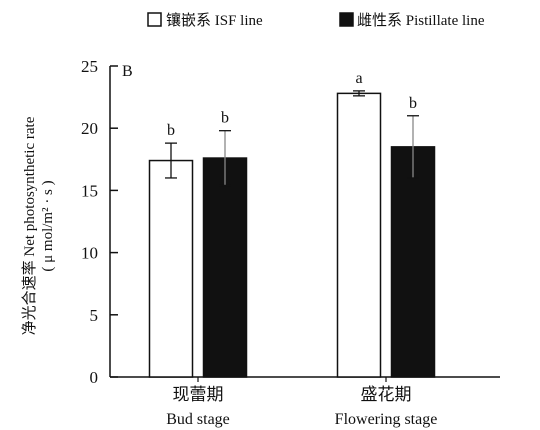 The height and width of the screenshot is (430, 540). Describe the element at coordinates (316, 20) in the screenshot. I see `legend: 镶嵌系 ISF line 雌性系 Pistillate line` at that location.